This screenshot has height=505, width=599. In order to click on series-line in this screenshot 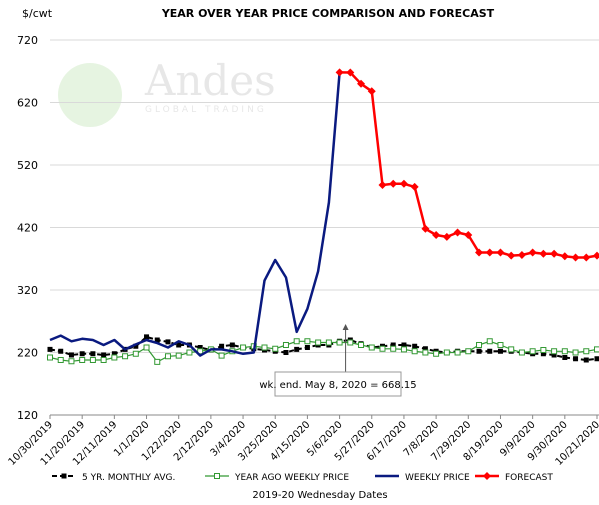, I will do `click(323, 351)`.